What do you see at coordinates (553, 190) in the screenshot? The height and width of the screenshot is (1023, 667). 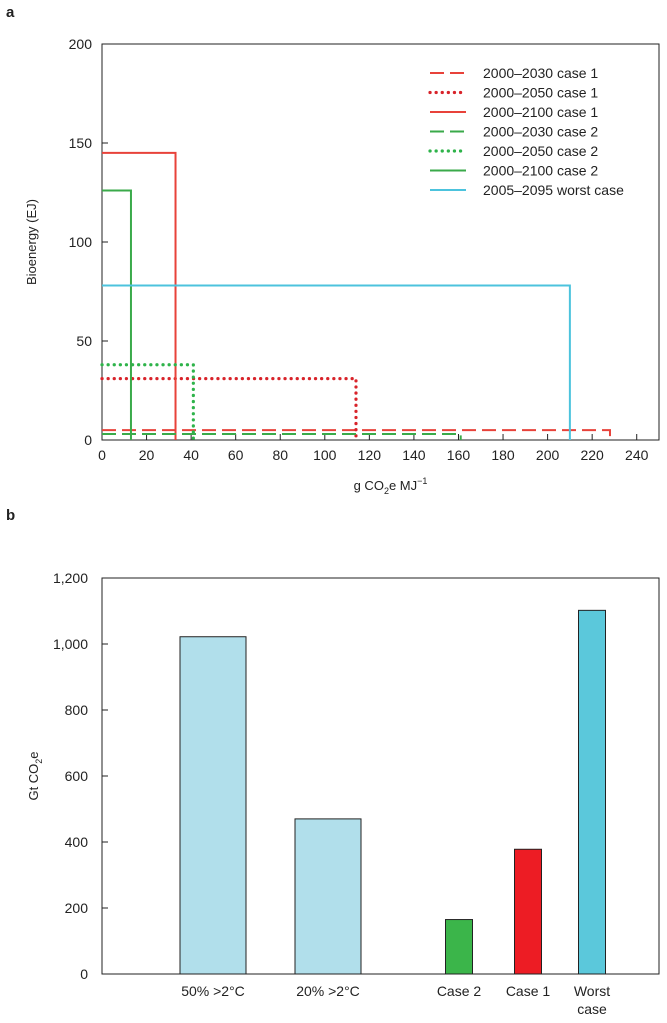 I see `legend-label-7: 2005–2095 worst case` at bounding box center [553, 190].